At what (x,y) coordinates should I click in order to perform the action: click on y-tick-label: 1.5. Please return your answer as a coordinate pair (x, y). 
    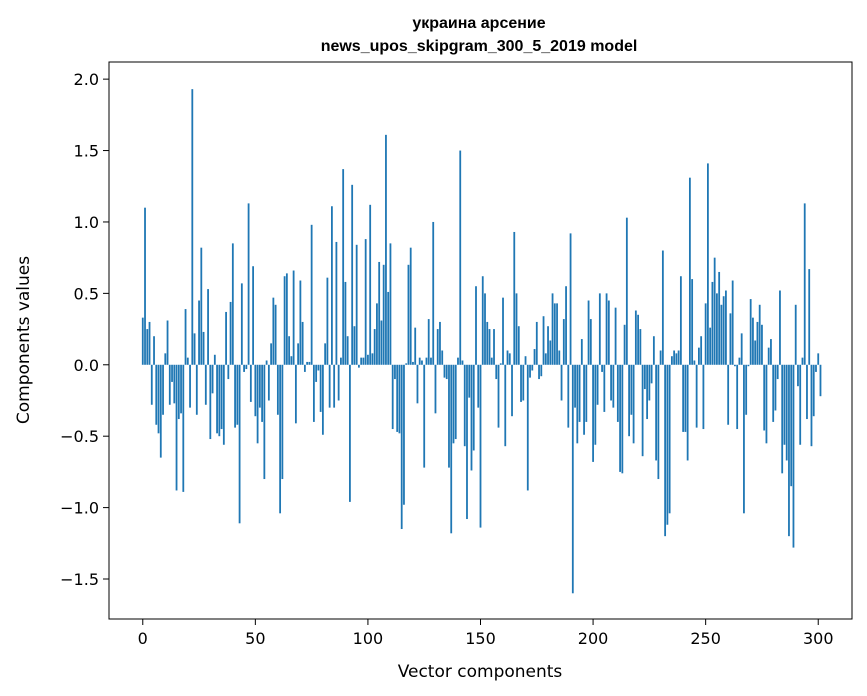
    Looking at the image, I should click on (86, 151).